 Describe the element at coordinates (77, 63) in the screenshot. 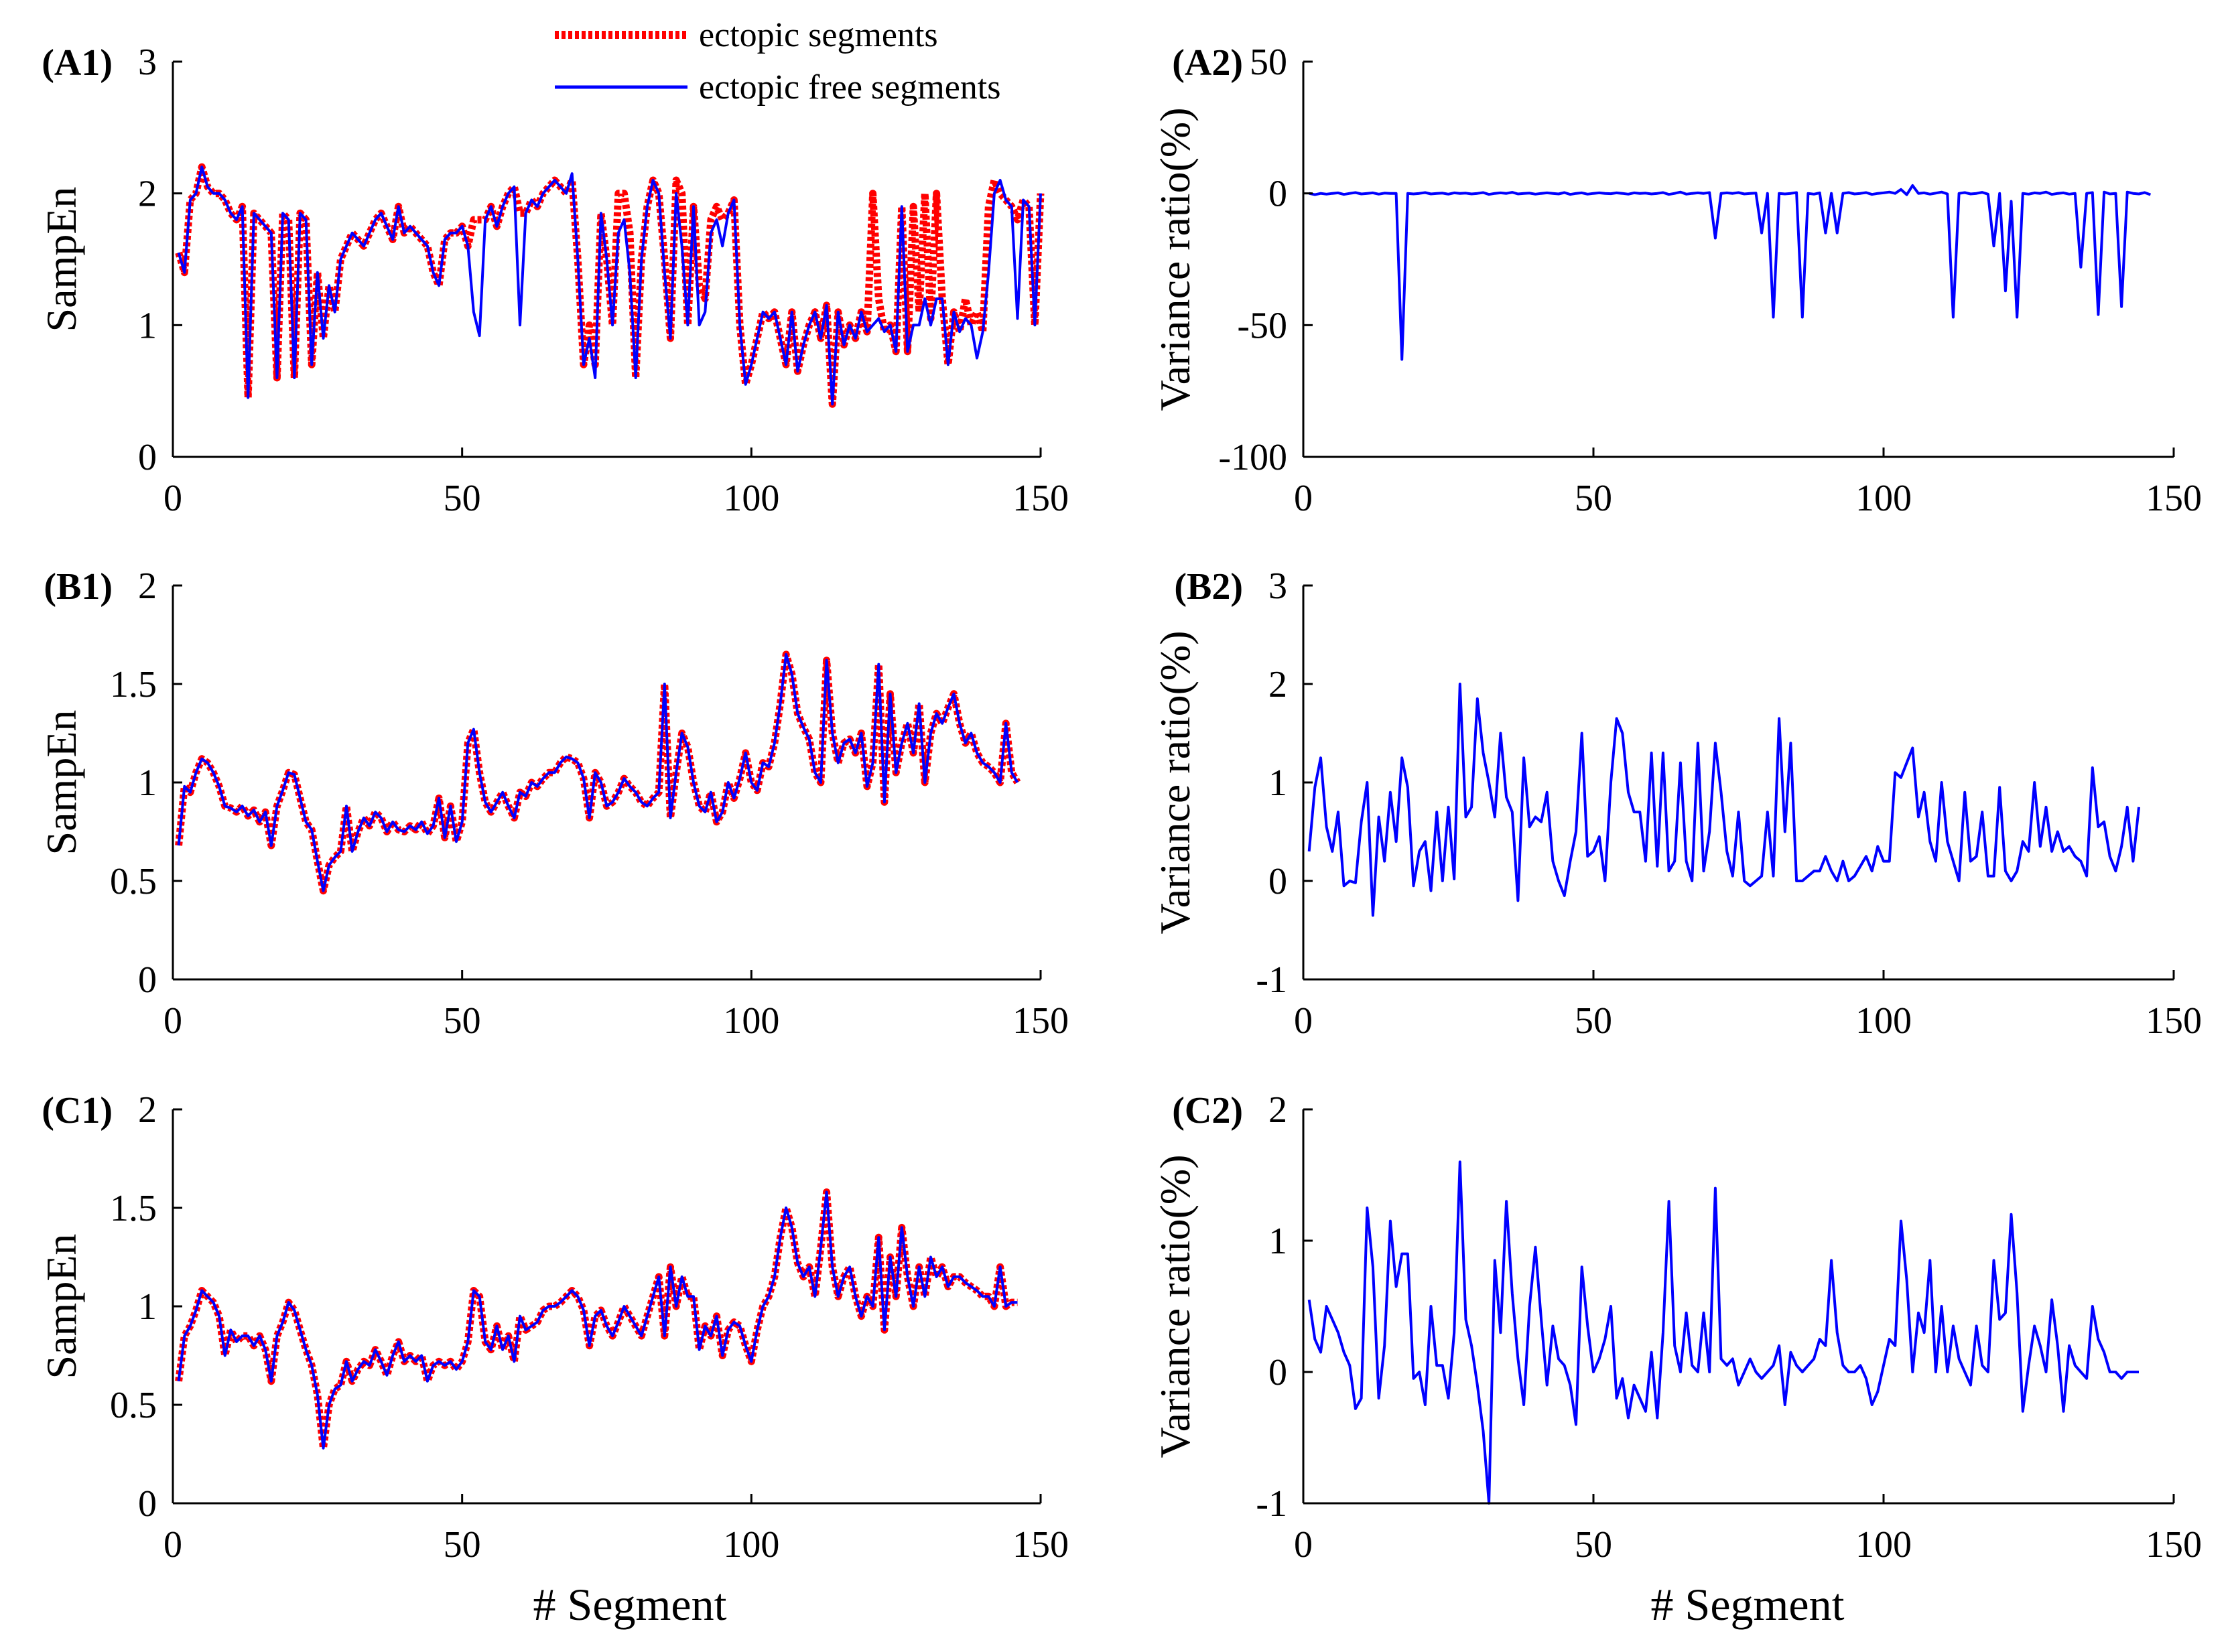

I see `panel-label: (A1)` at that location.